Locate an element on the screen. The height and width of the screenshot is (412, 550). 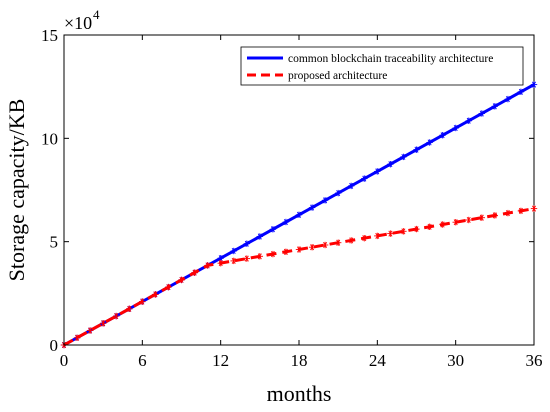
x-tick-label: 6 is located at coordinates (142, 360).